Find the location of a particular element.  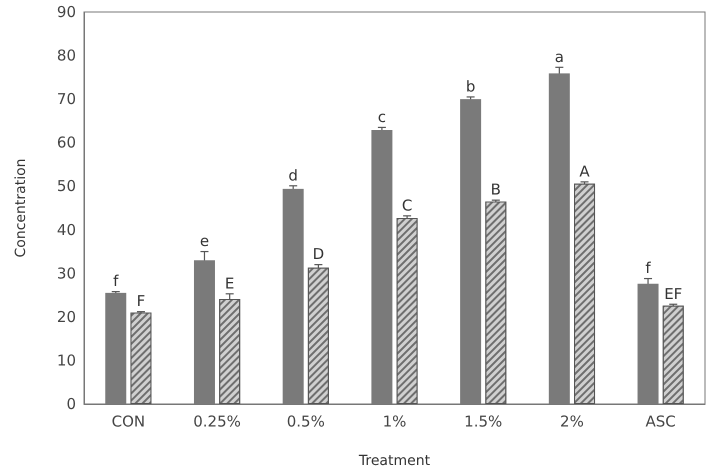

x-tick-label: 0.5% is located at coordinates (305, 421).